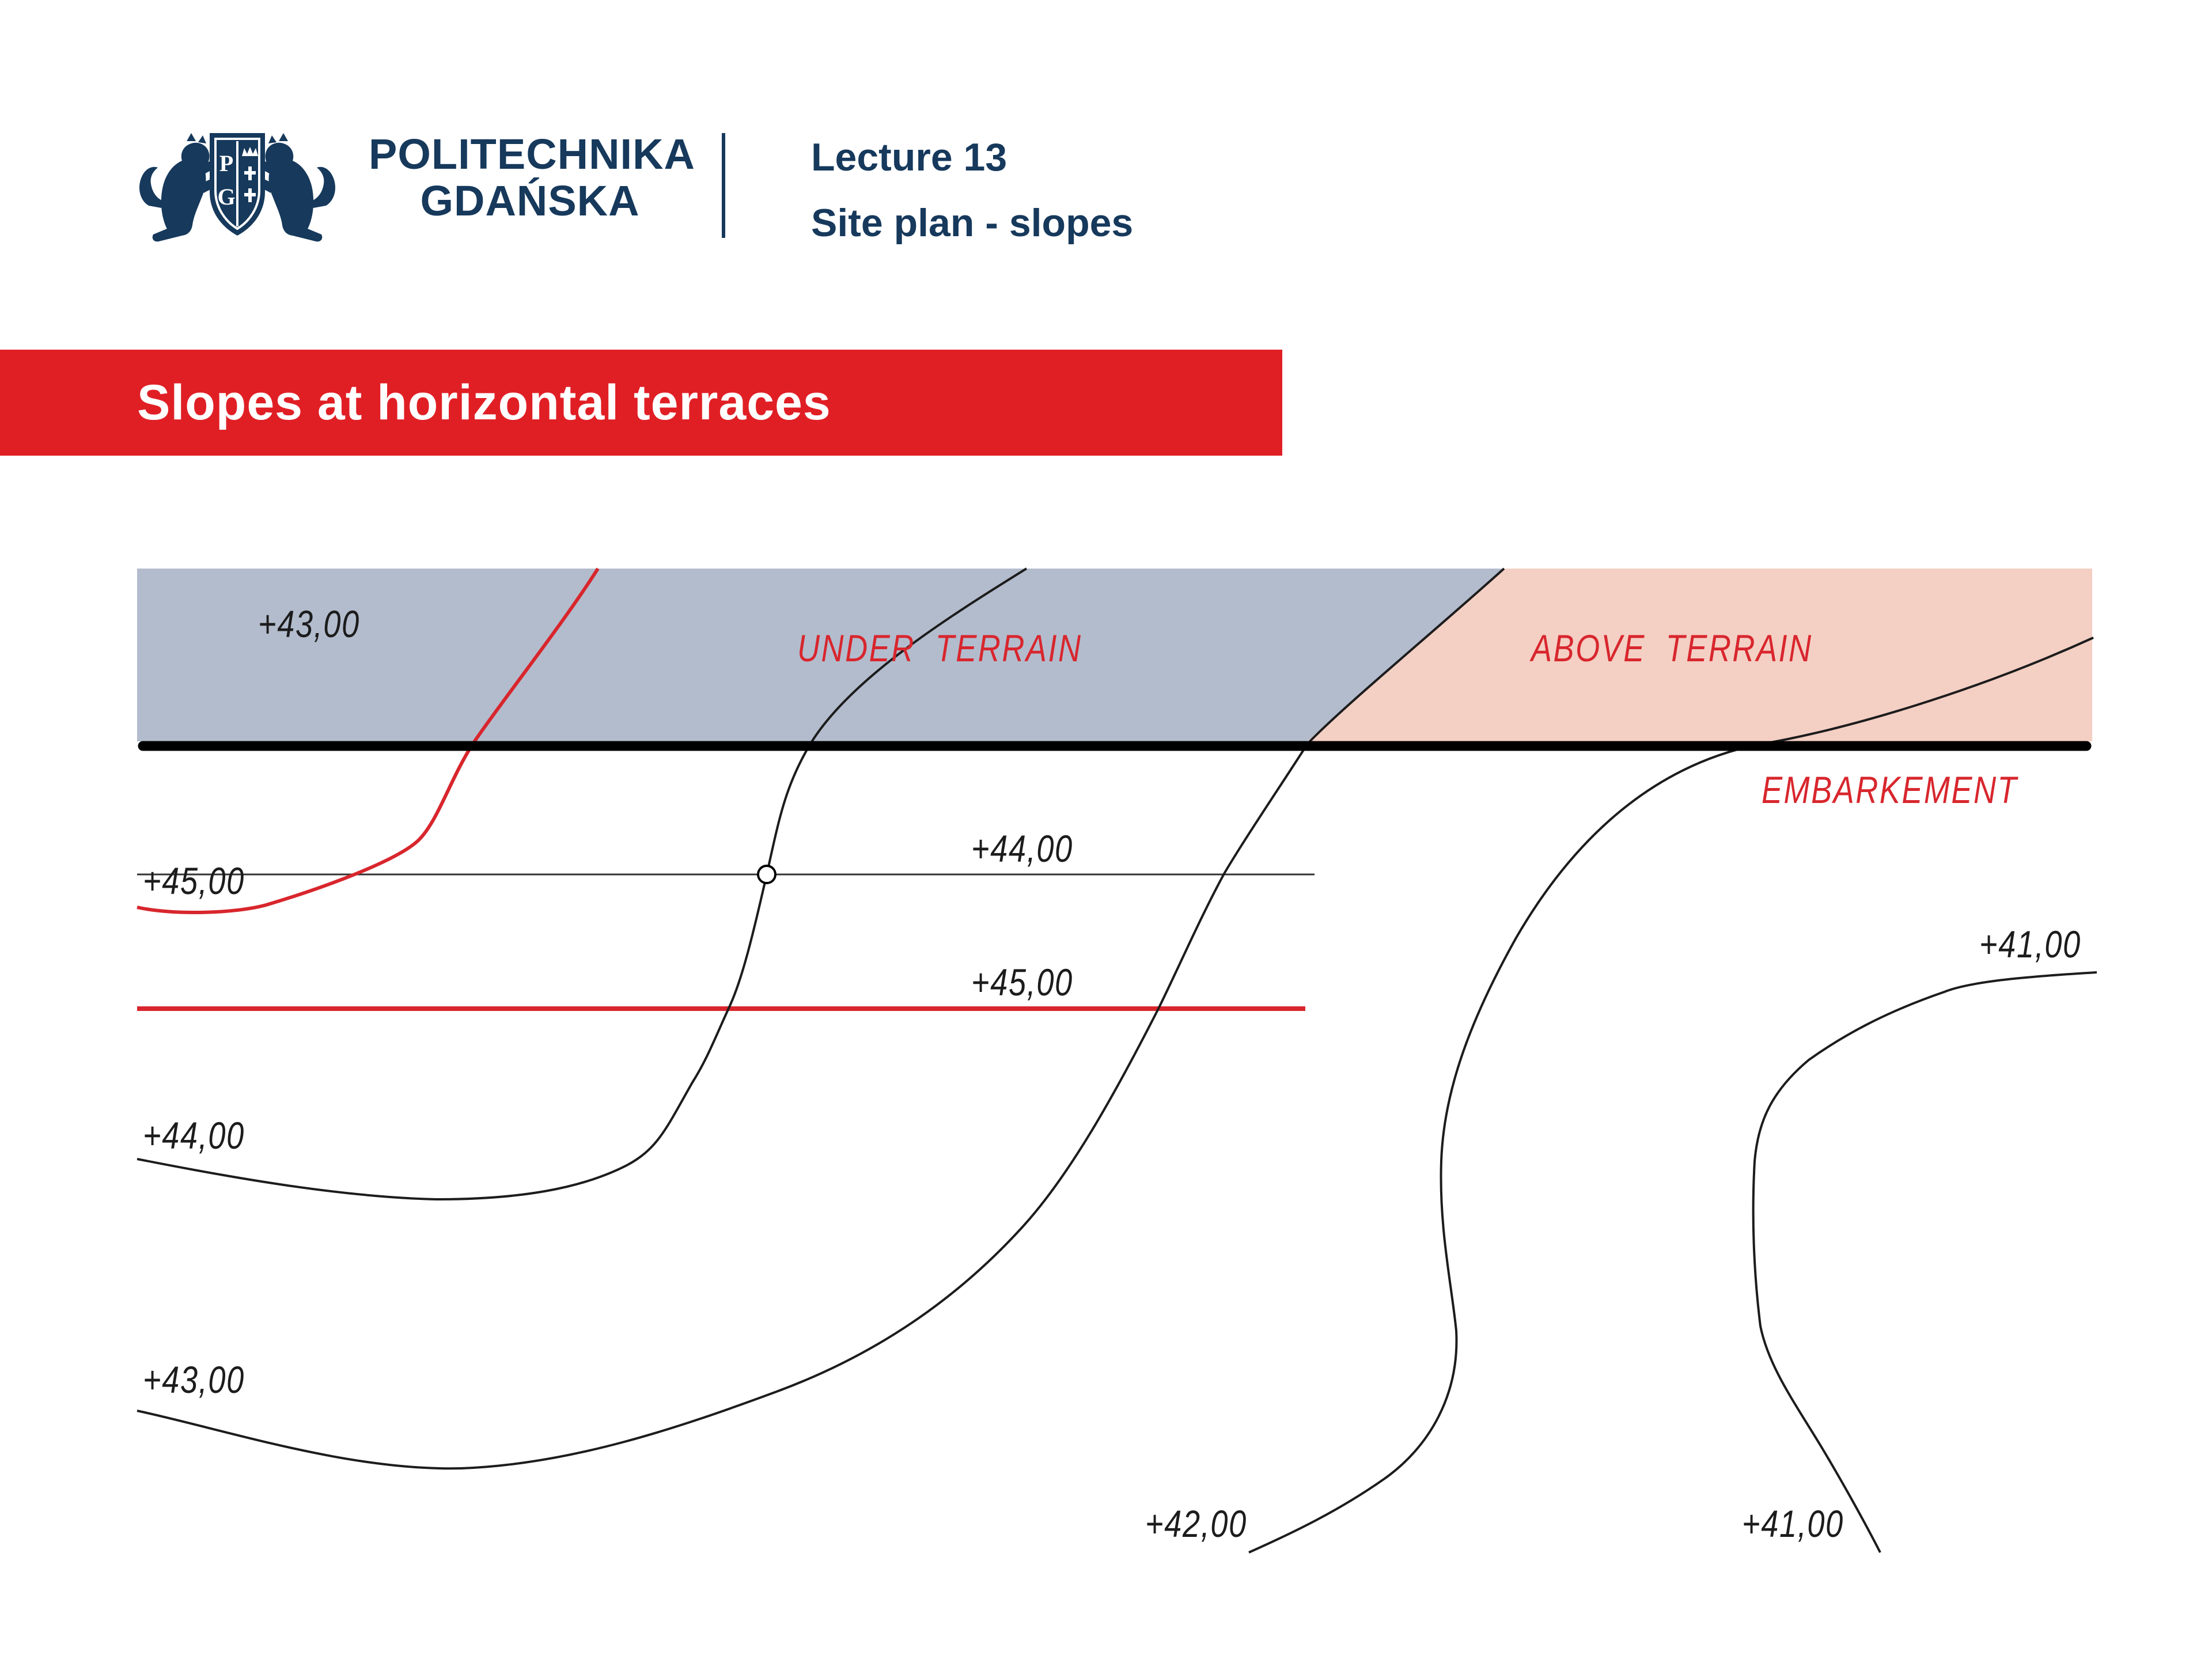  Describe the element at coordinates (237, 184) in the screenshot. I see `shield-icon: P G` at that location.